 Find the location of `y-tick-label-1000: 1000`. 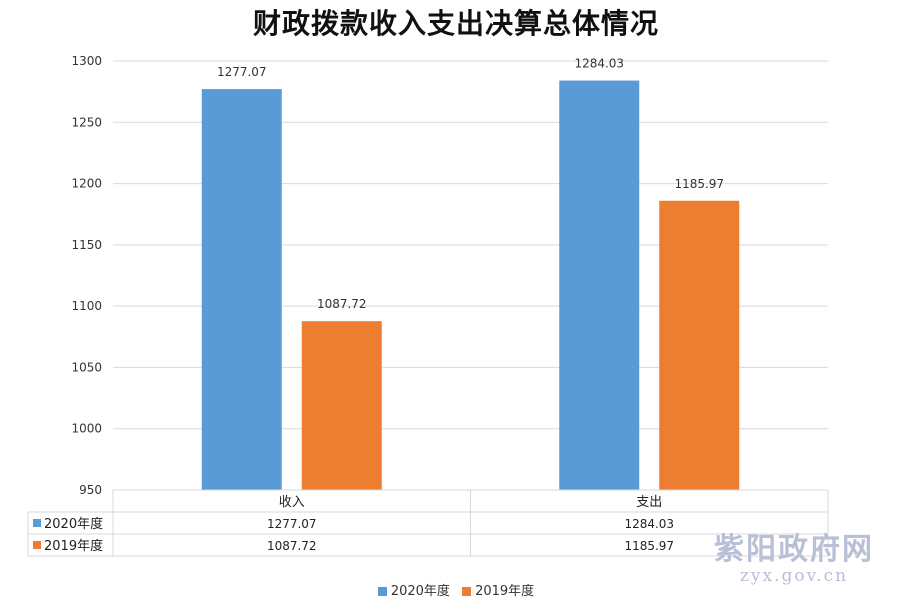

y-tick-label-1000: 1000 is located at coordinates (86, 429).